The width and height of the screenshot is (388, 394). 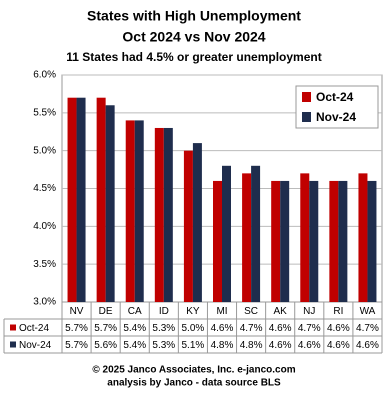 I want to click on x-tick-label: NJ, so click(x=309, y=311).